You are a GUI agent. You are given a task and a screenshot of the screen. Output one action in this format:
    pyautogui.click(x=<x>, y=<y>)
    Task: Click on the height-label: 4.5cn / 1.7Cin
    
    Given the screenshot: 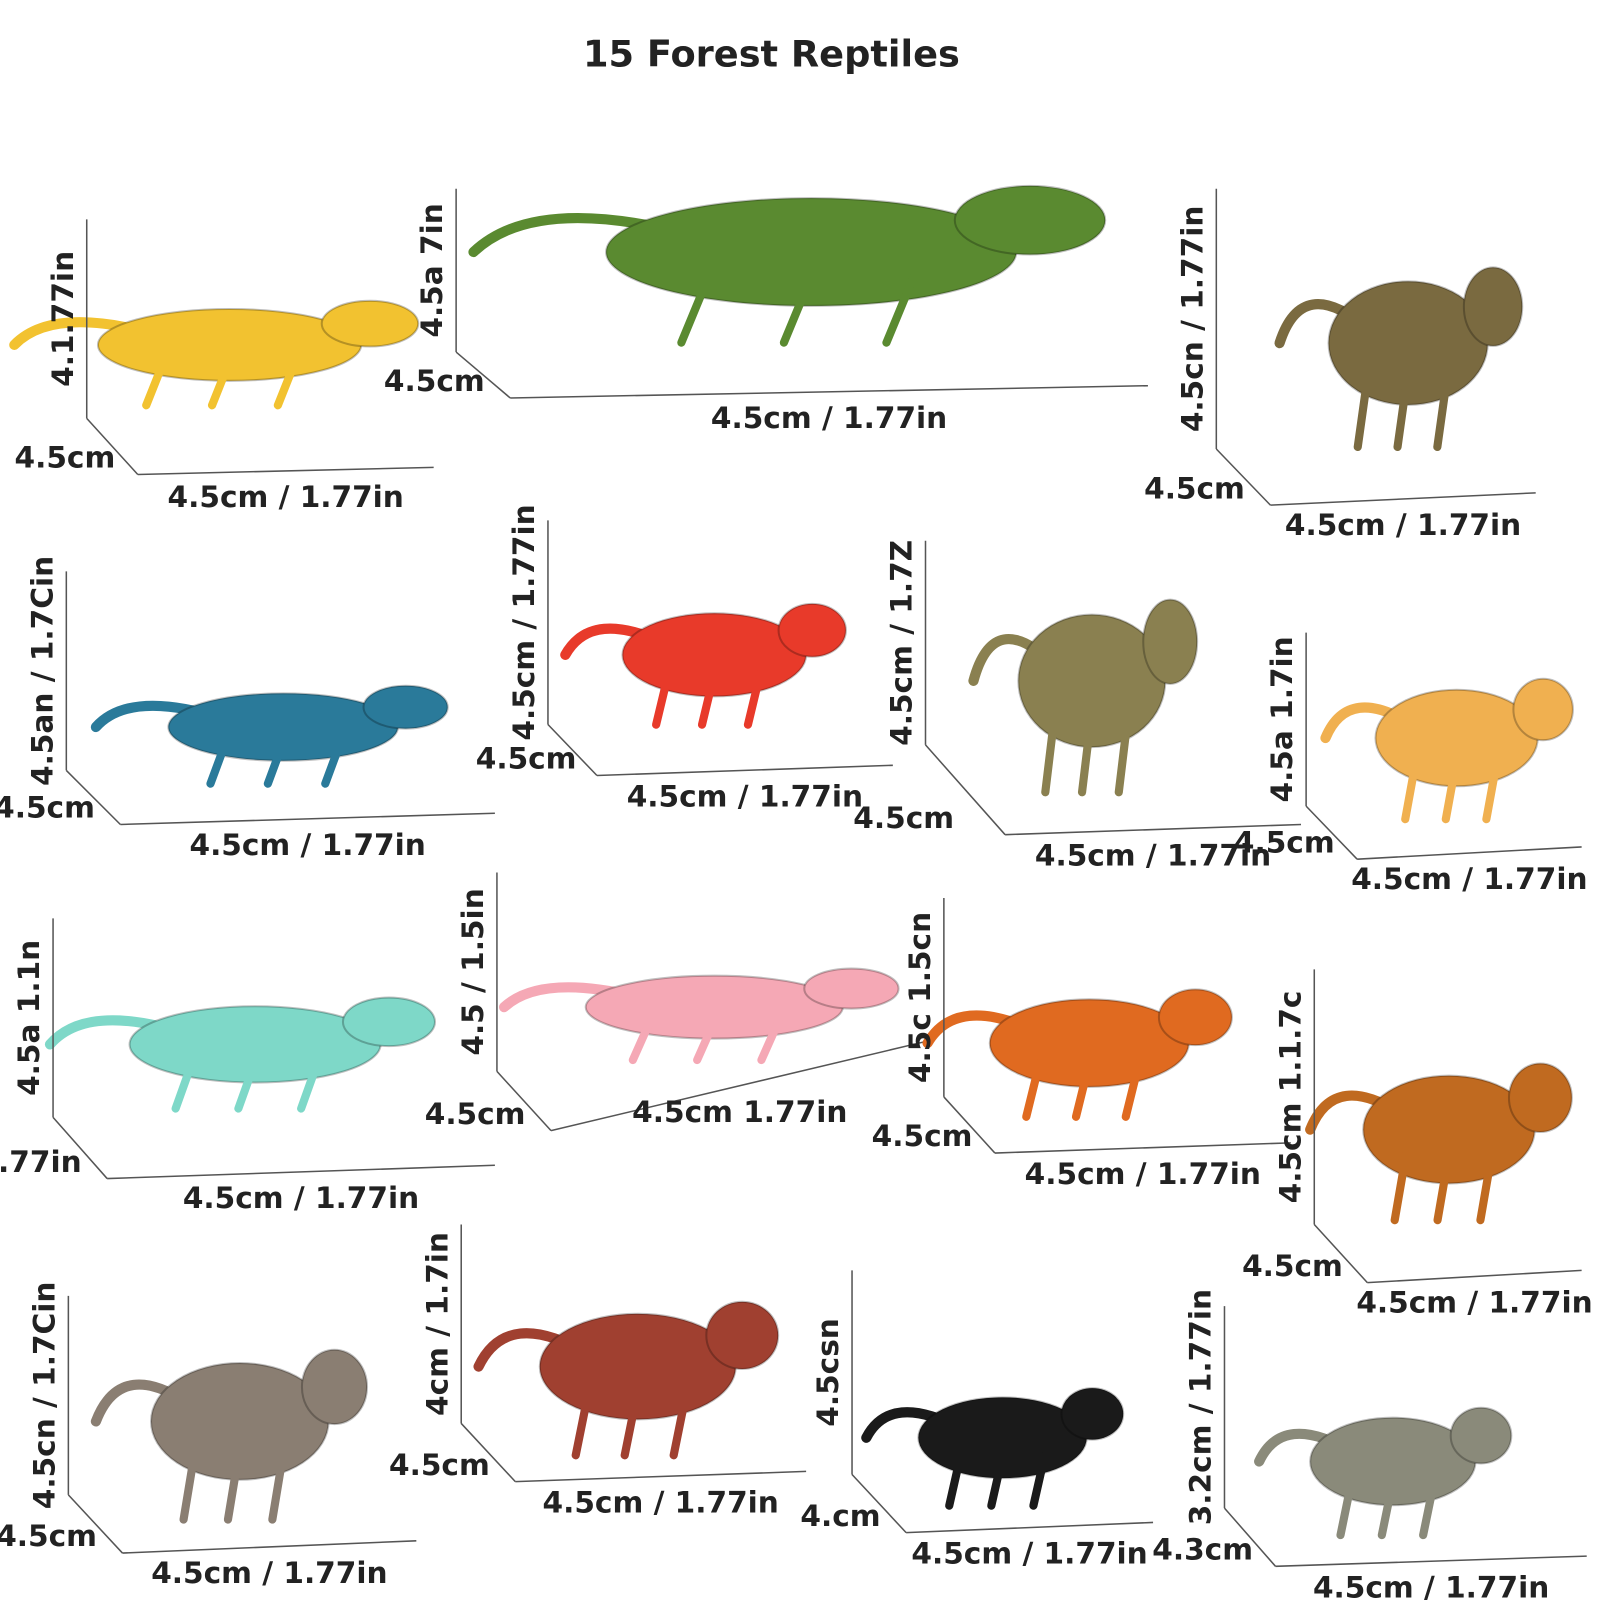 What is the action you would take?
    pyautogui.click(x=44, y=1396)
    